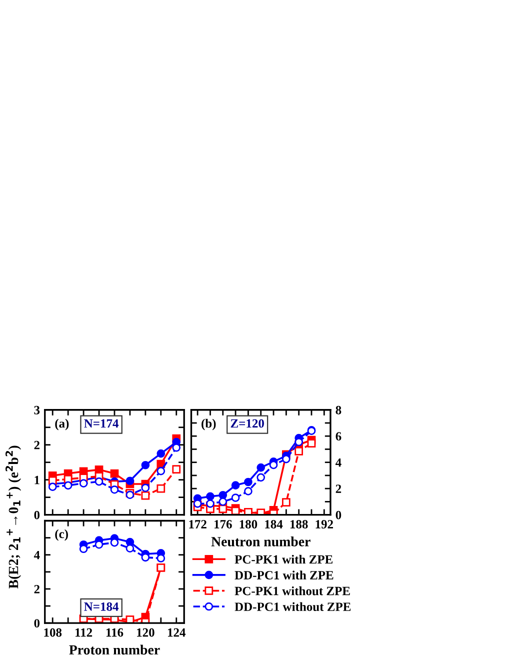 The width and height of the screenshot is (510, 660). Describe the element at coordinates (247, 423) in the screenshot. I see `annotation: Z=120` at that location.